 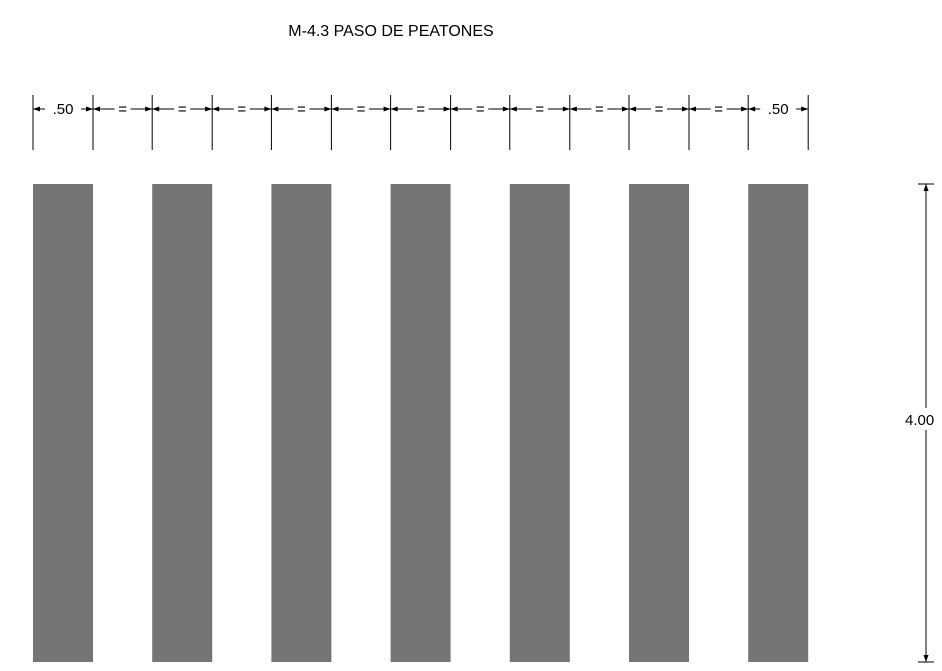 I want to click on height-dimension-label: 4.00, so click(x=919, y=420).